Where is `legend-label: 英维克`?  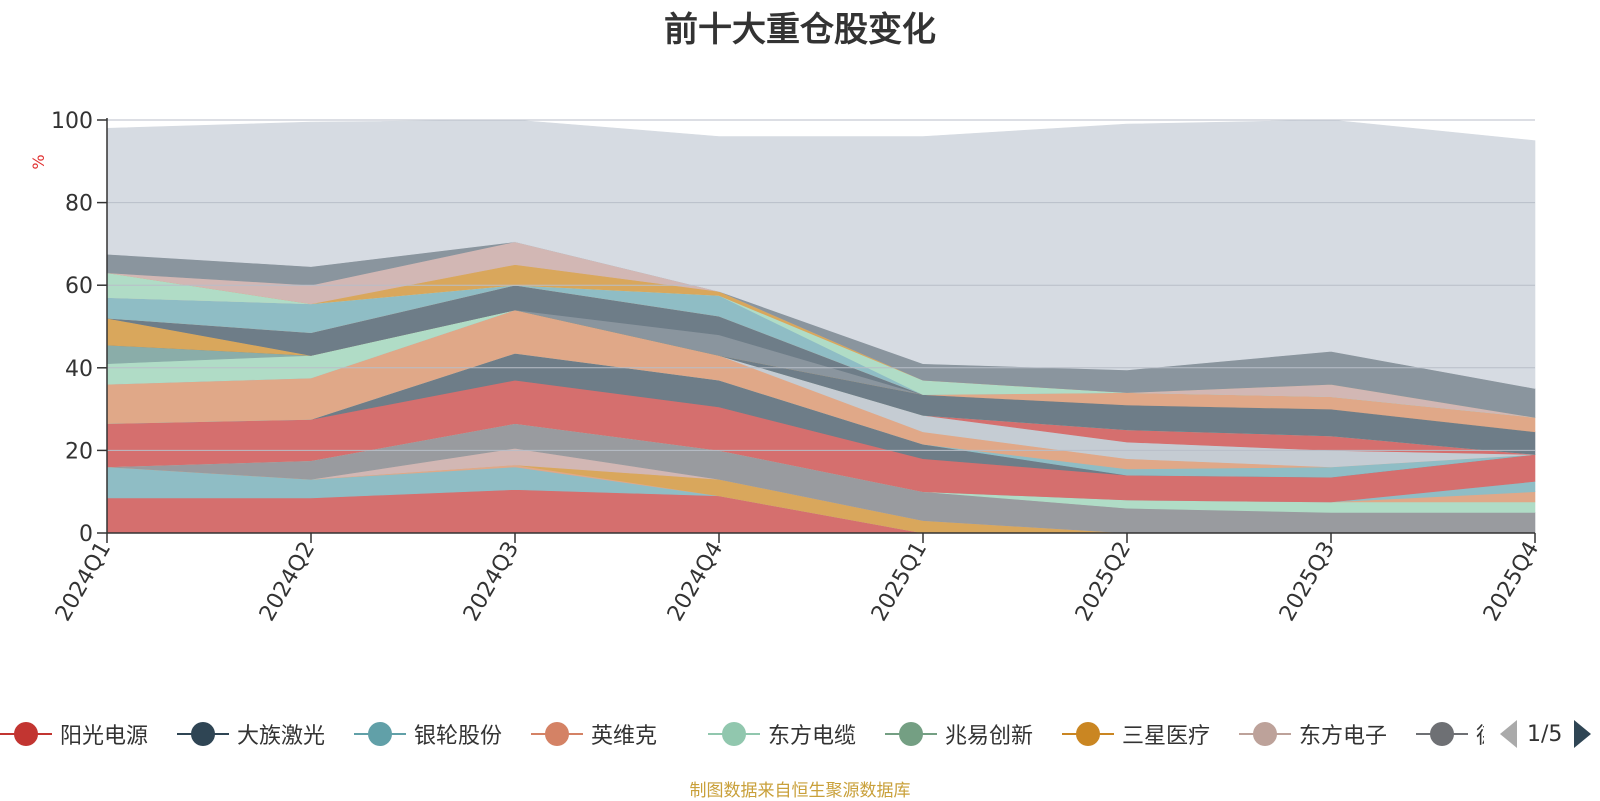 legend-label: 英维克 is located at coordinates (624, 736).